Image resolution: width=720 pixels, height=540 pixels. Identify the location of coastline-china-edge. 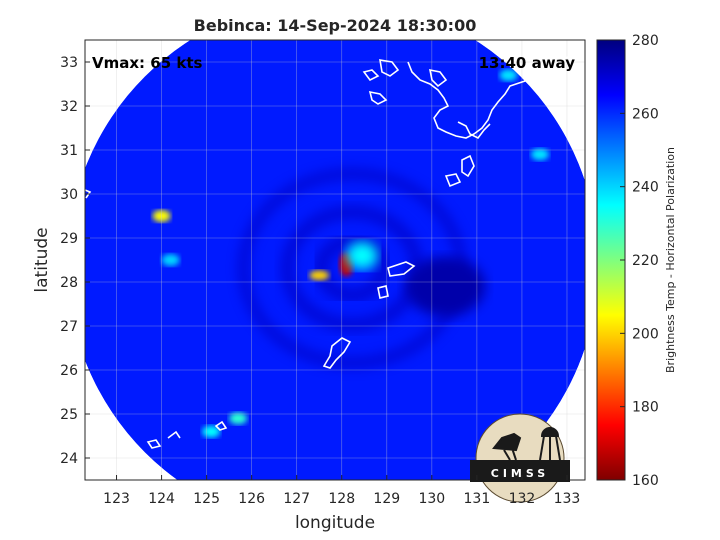
(88, 194).